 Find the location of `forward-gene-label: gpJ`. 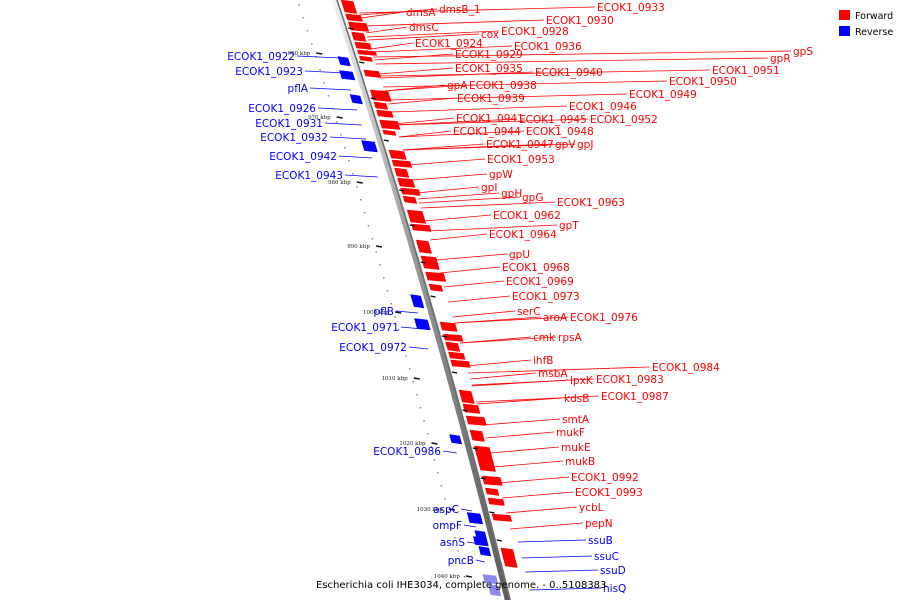

forward-gene-label: gpJ is located at coordinates (585, 145).